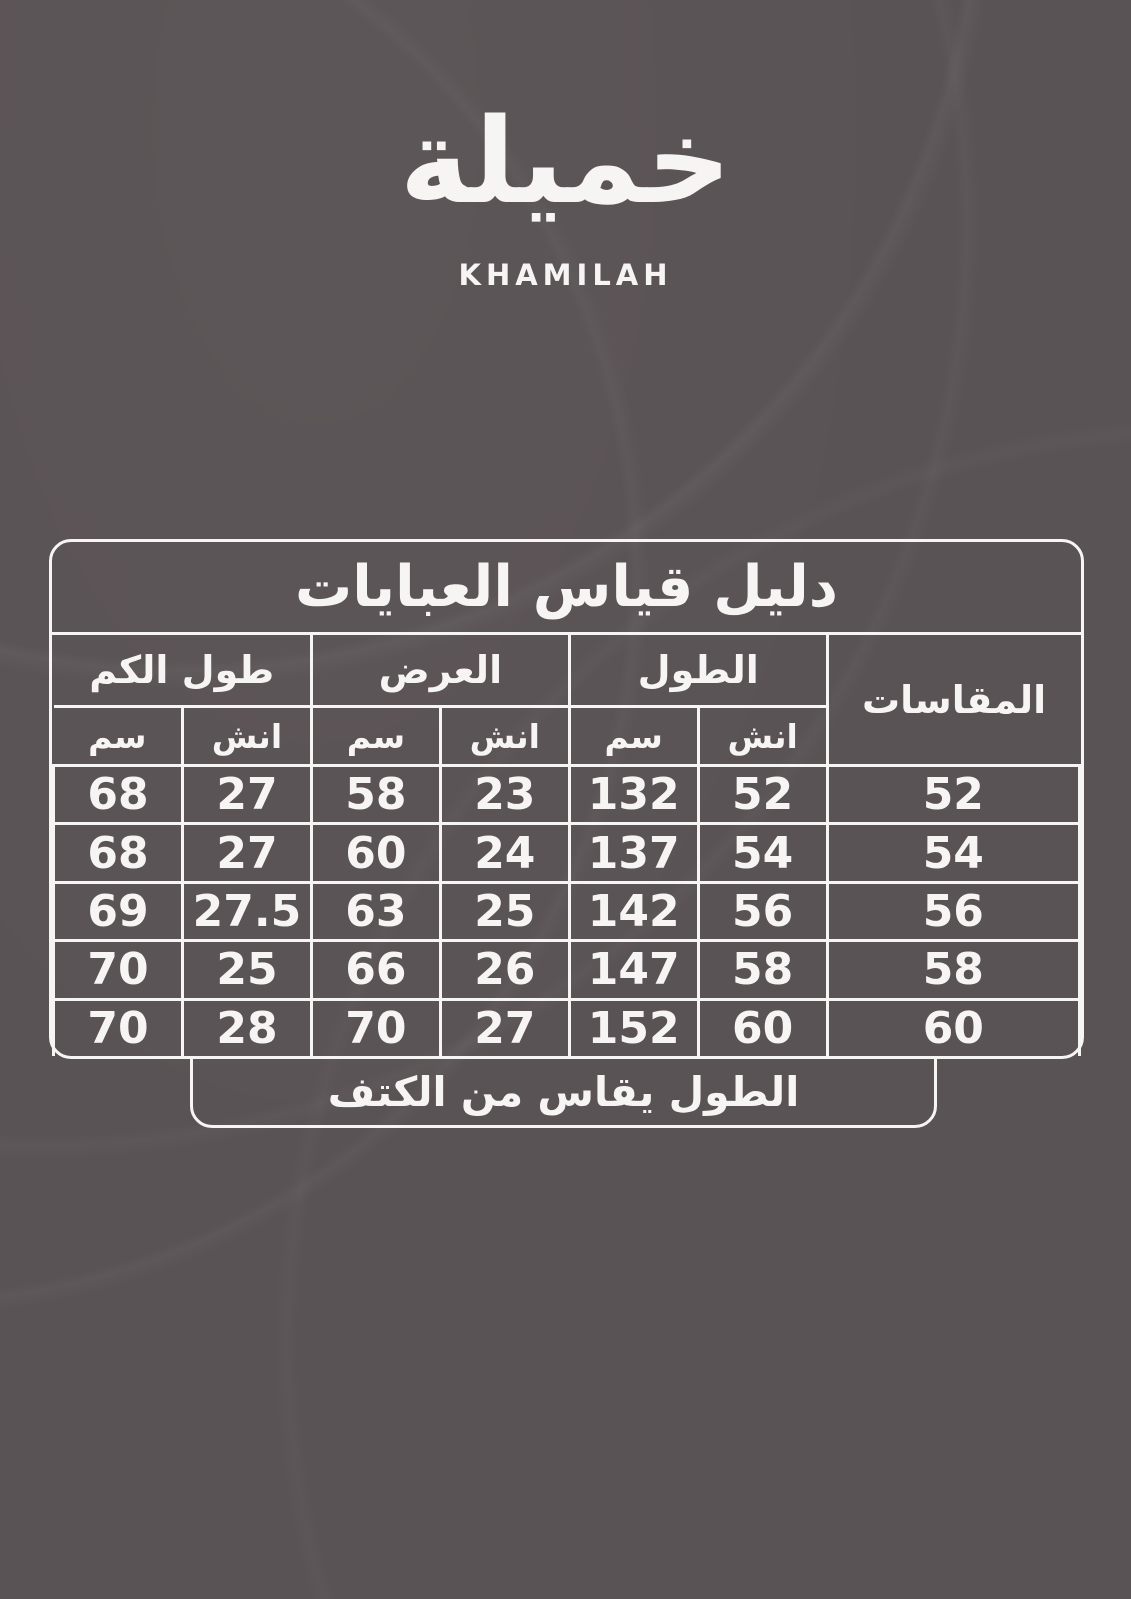 The width and height of the screenshot is (1131, 1599). What do you see at coordinates (633, 853) in the screenshot?
I see `length-cm-cell: 137` at bounding box center [633, 853].